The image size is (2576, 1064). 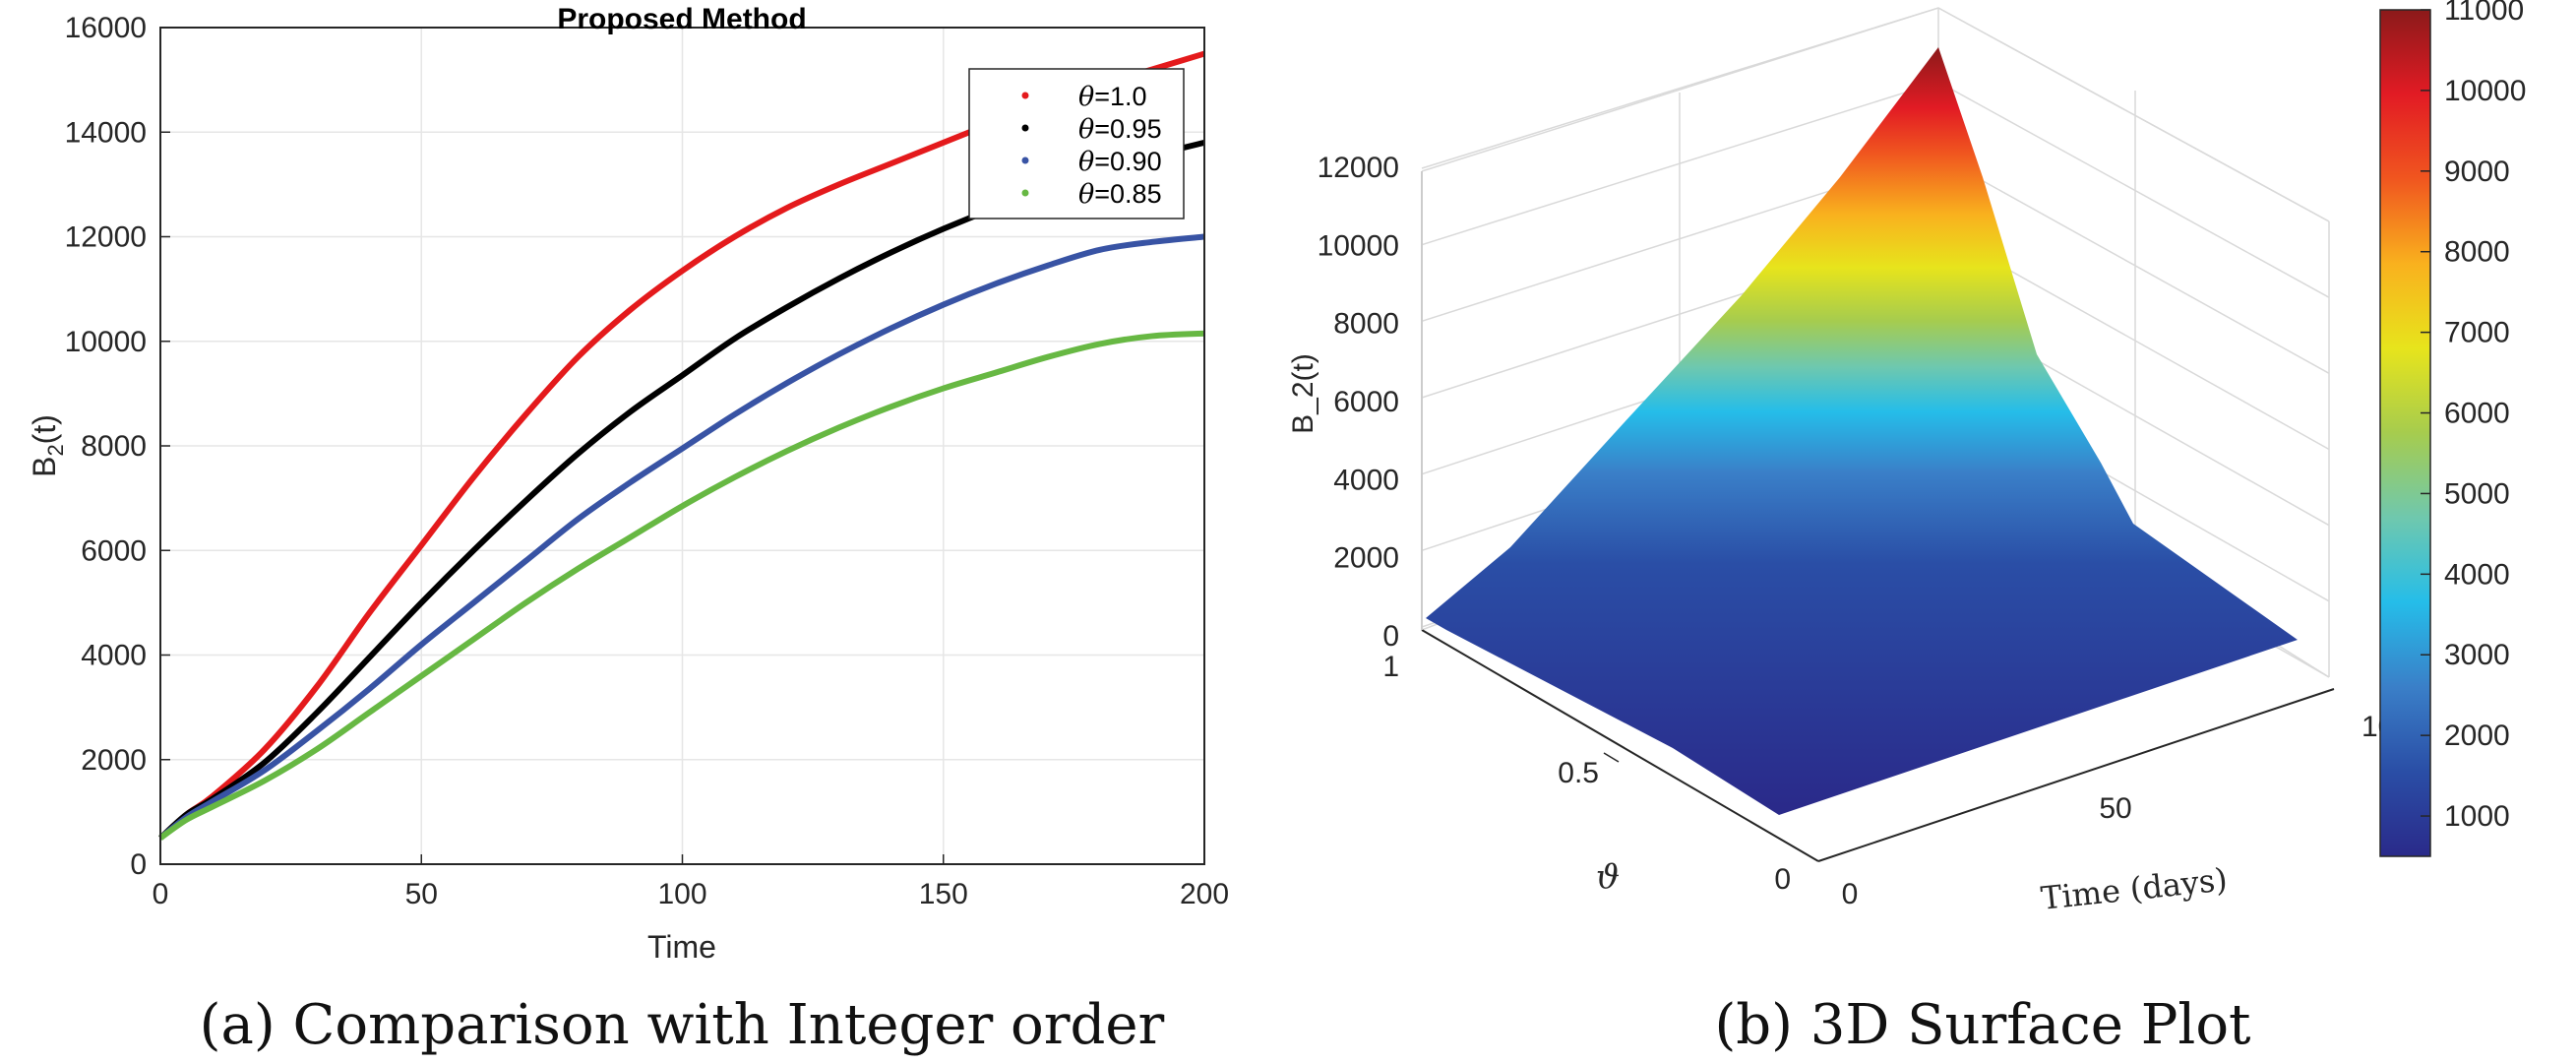 I want to click on y-axis-ticks: 0 2000 4000 6000 8000 10000 12000 14000 16000, so click(x=117, y=446).